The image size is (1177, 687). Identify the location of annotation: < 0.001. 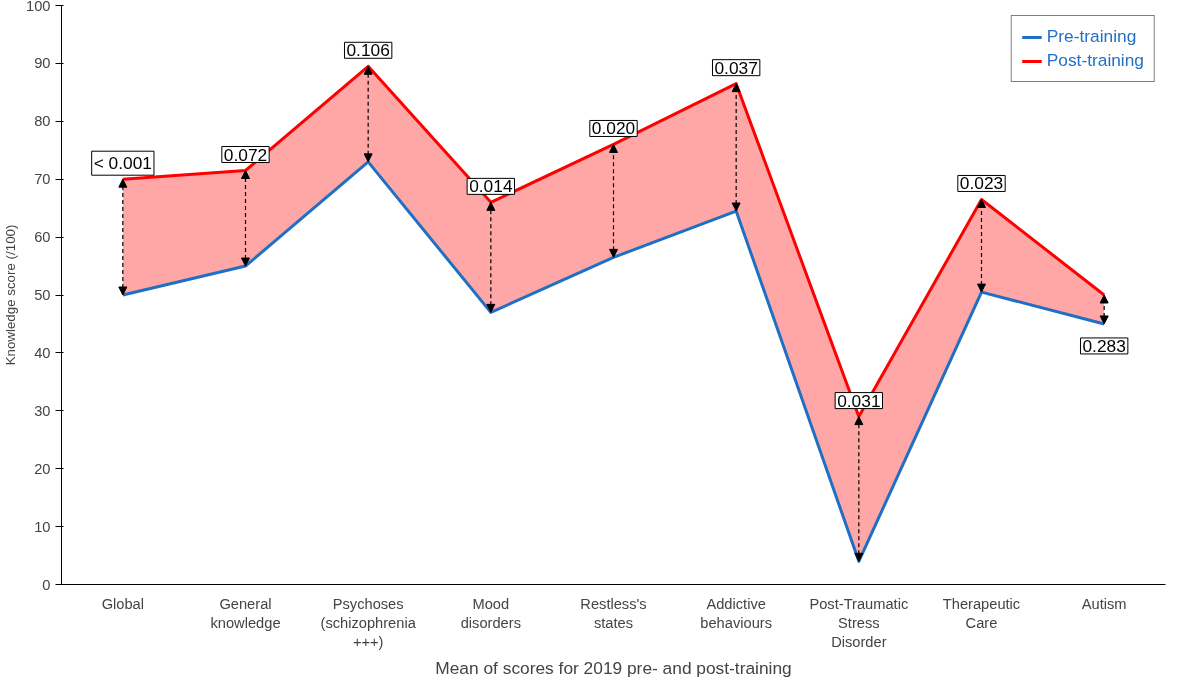
(122, 163).